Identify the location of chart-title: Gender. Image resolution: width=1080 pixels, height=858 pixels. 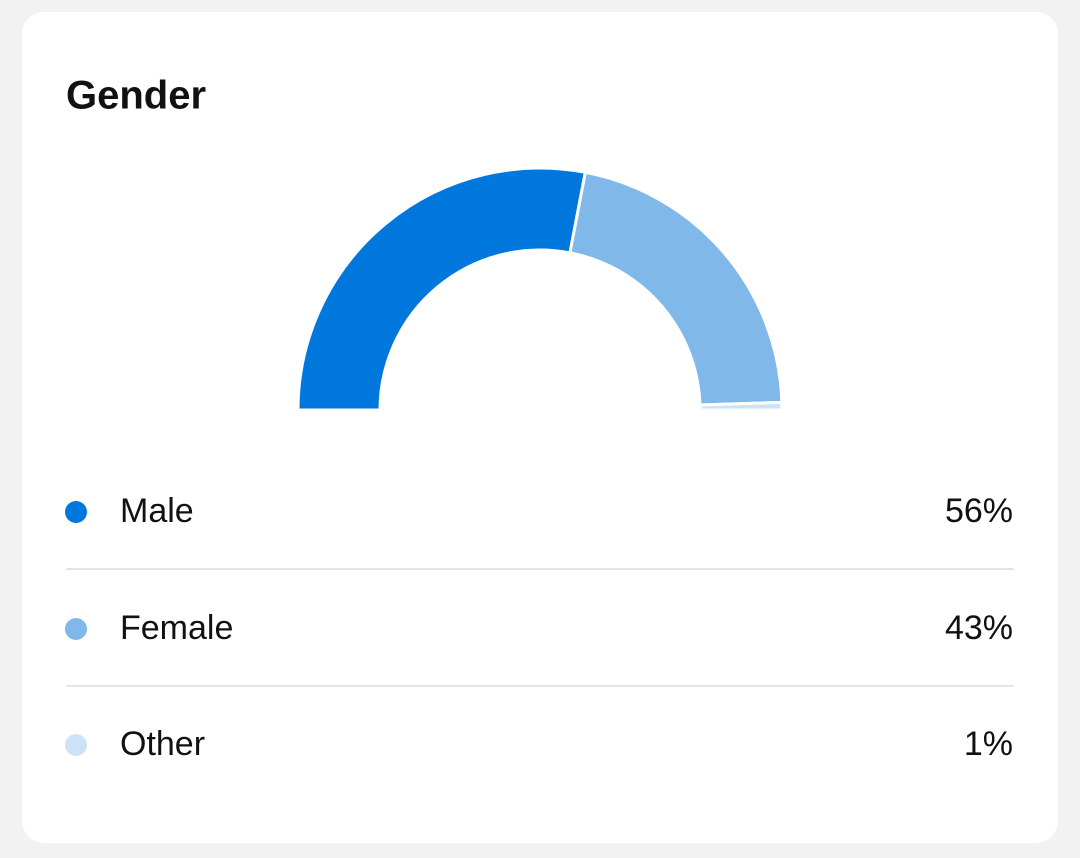
(136, 96).